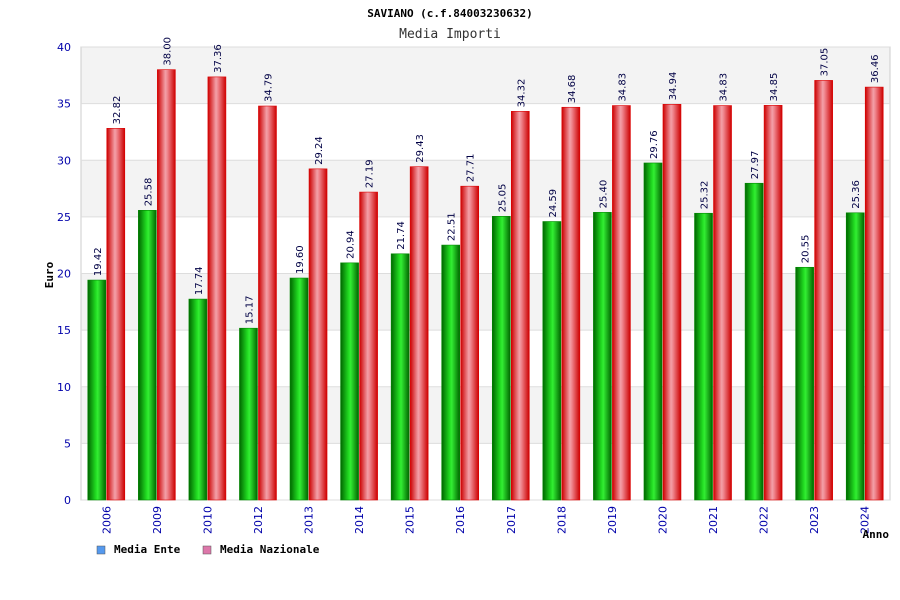  Describe the element at coordinates (420, 148) in the screenshot. I see `data-label: 29.43` at that location.